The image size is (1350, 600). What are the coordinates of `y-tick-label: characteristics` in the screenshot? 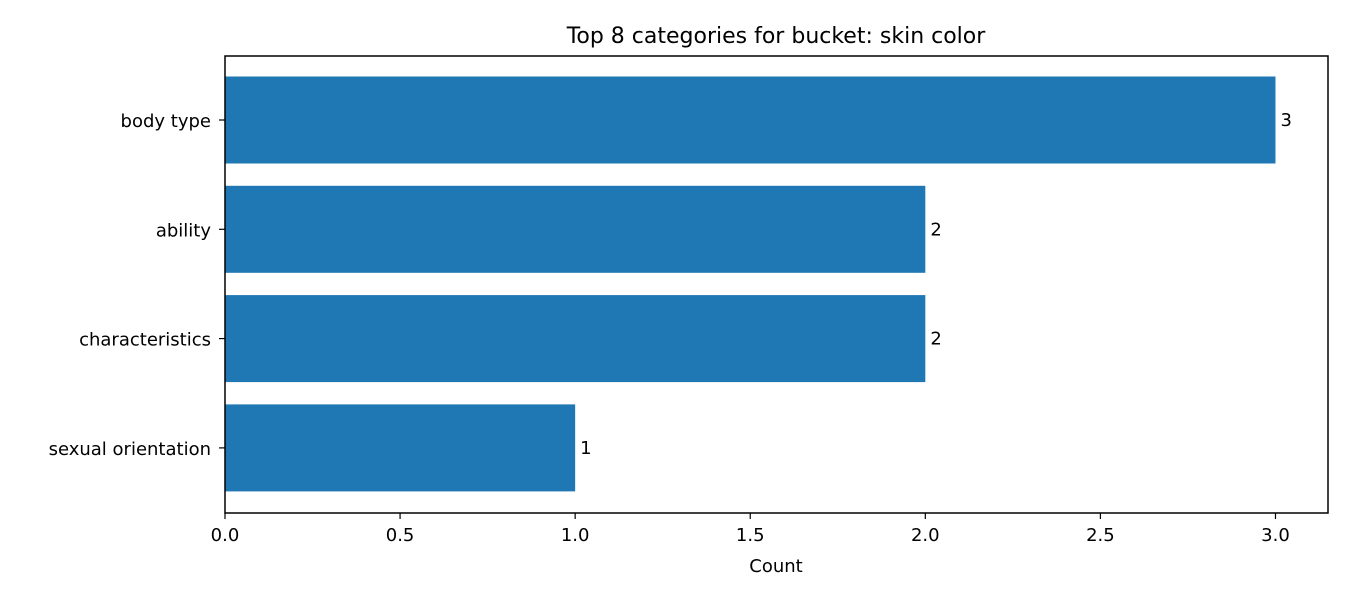 It's located at (145, 340).